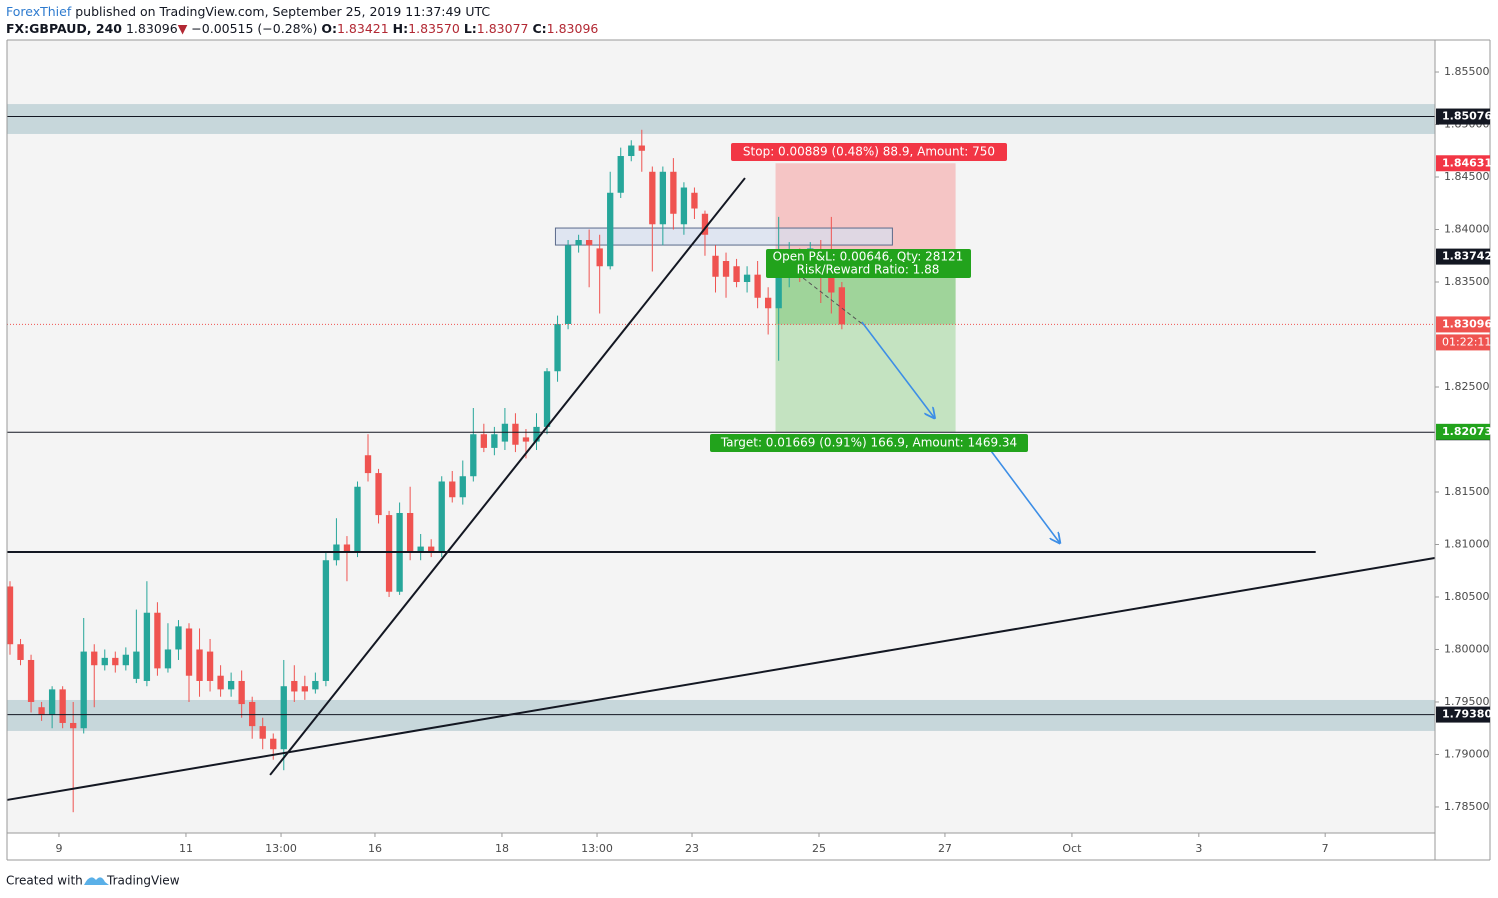 Image resolution: width=1498 pixels, height=898 pixels. I want to click on open-value: 1.83421, so click(363, 28).